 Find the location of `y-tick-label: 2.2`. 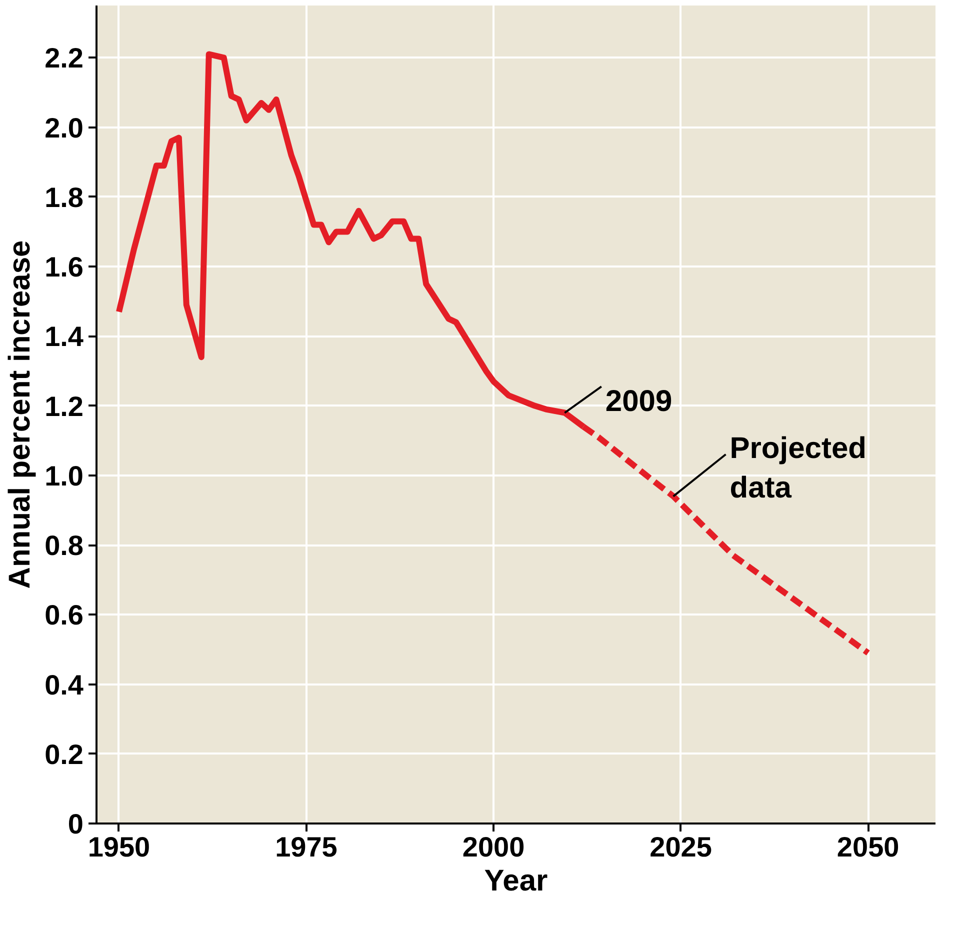

y-tick-label: 2.2 is located at coordinates (64, 58).